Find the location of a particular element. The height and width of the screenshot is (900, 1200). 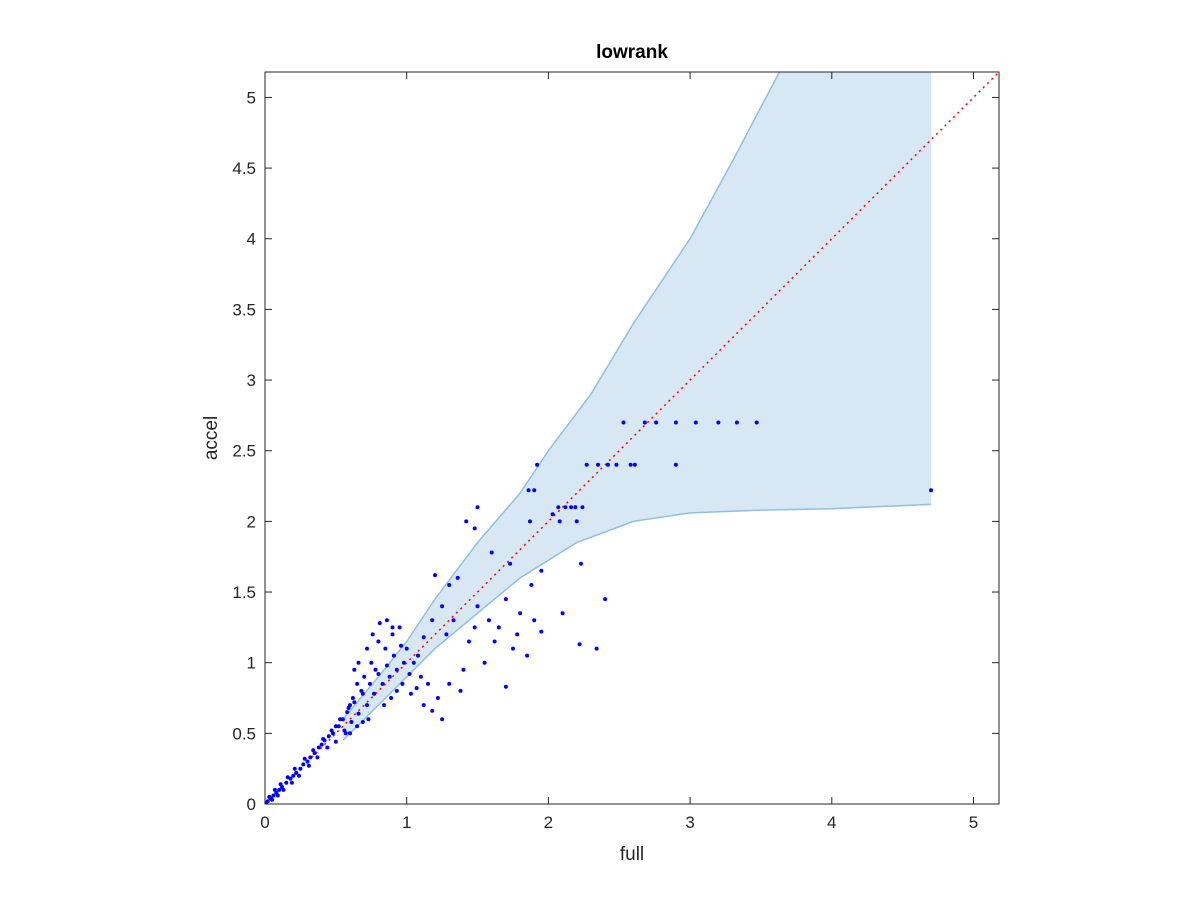

y-tick-label: 5 is located at coordinates (251, 97).